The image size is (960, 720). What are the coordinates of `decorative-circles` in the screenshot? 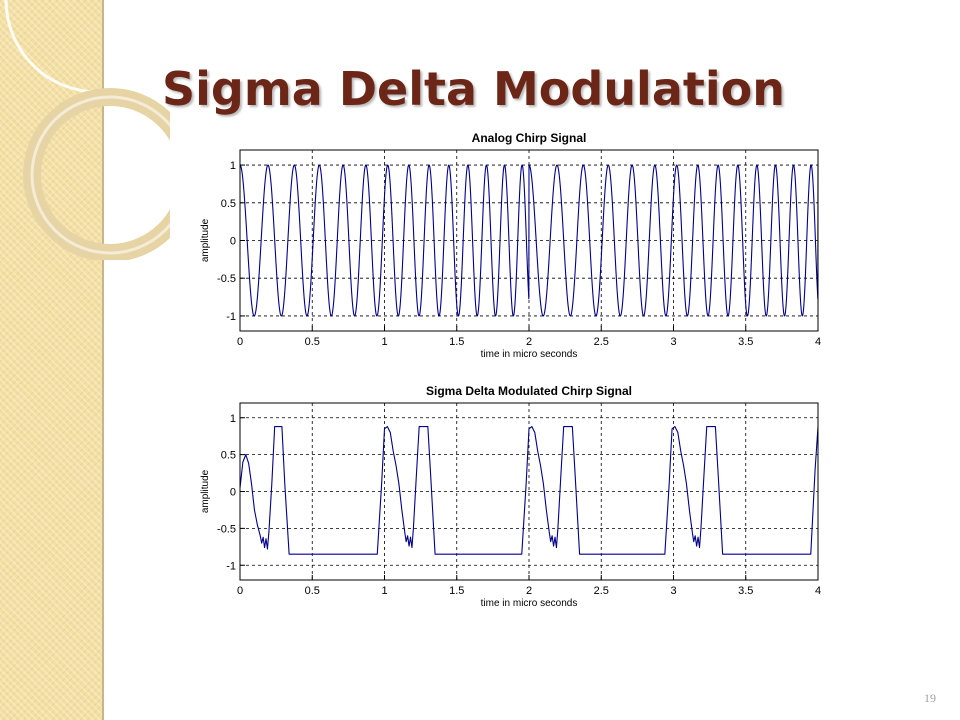 It's located at (87, 130).